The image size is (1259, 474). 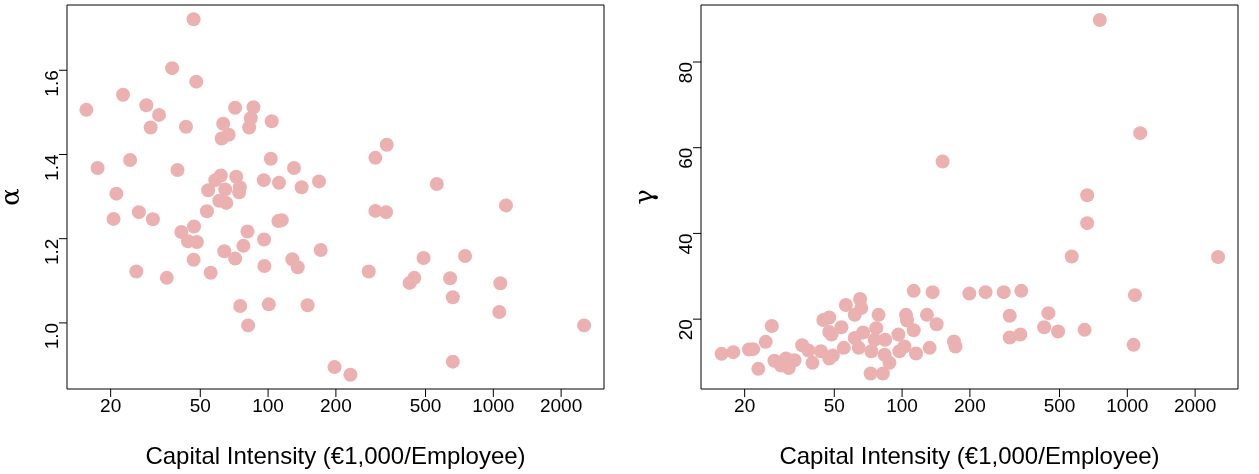 What do you see at coordinates (685, 73) in the screenshot?
I see `y-tick-label: 80` at bounding box center [685, 73].